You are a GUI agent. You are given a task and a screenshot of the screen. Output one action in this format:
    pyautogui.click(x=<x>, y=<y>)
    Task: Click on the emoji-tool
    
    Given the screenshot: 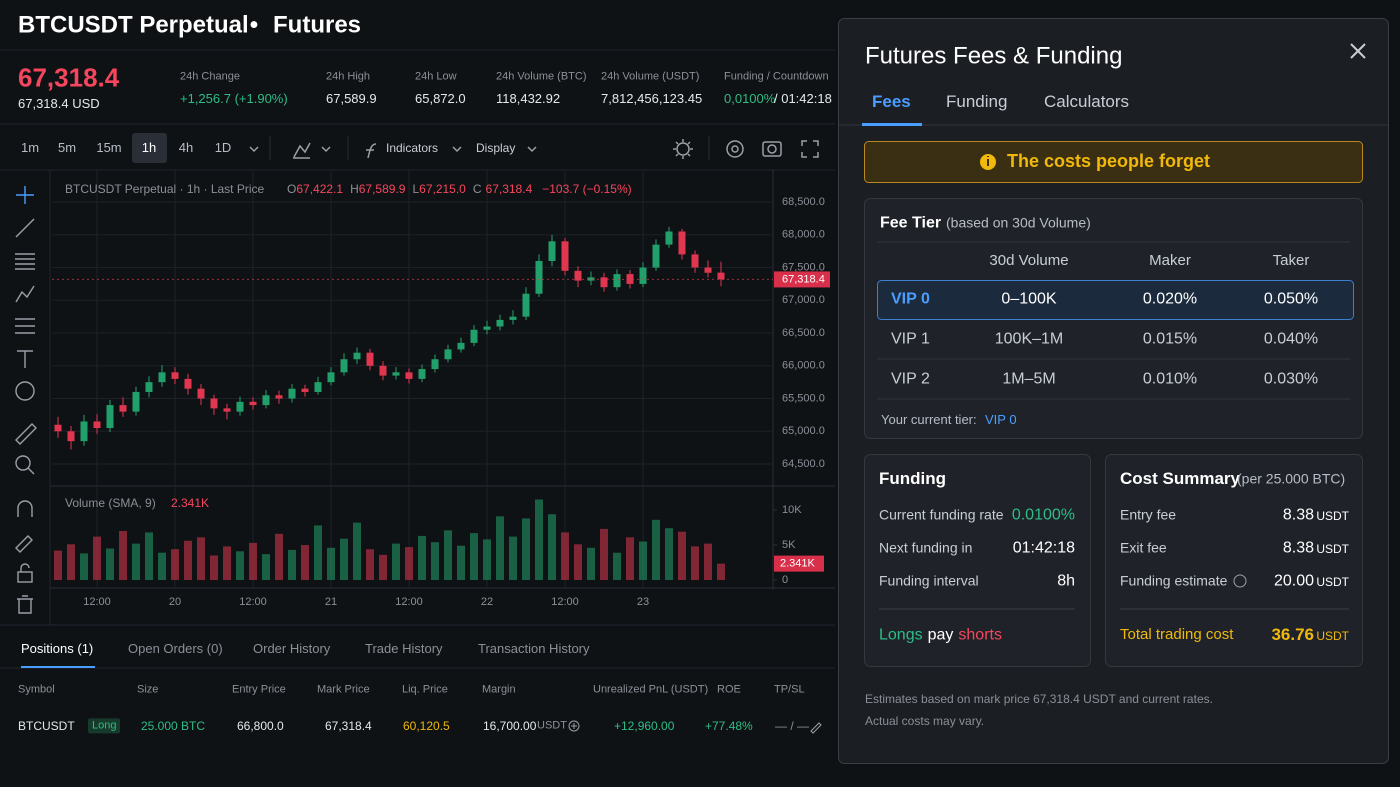 What is the action you would take?
    pyautogui.click(x=25, y=391)
    